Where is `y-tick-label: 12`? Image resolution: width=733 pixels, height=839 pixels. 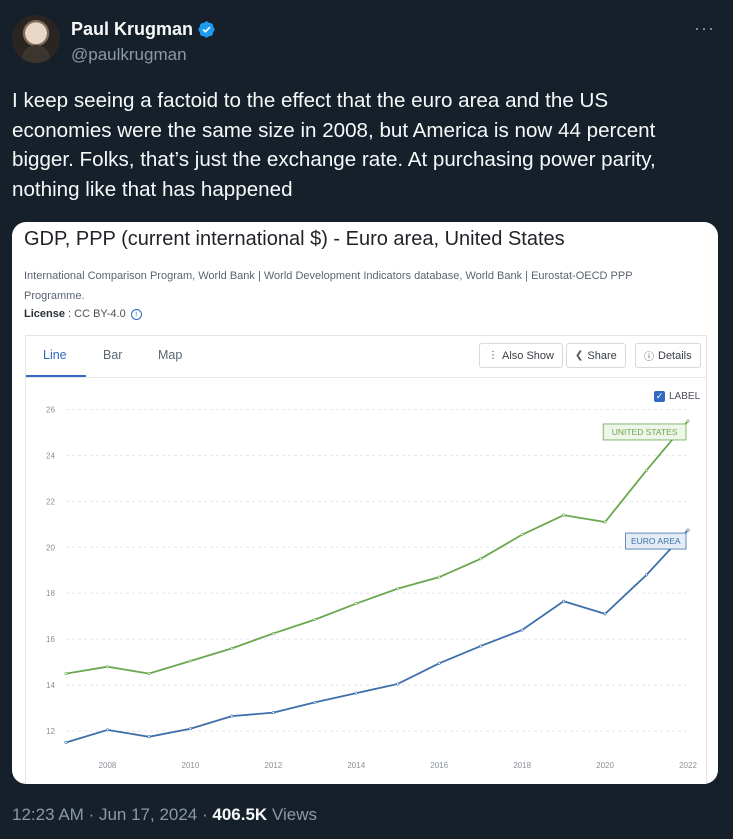 y-tick-label: 12 is located at coordinates (50, 731).